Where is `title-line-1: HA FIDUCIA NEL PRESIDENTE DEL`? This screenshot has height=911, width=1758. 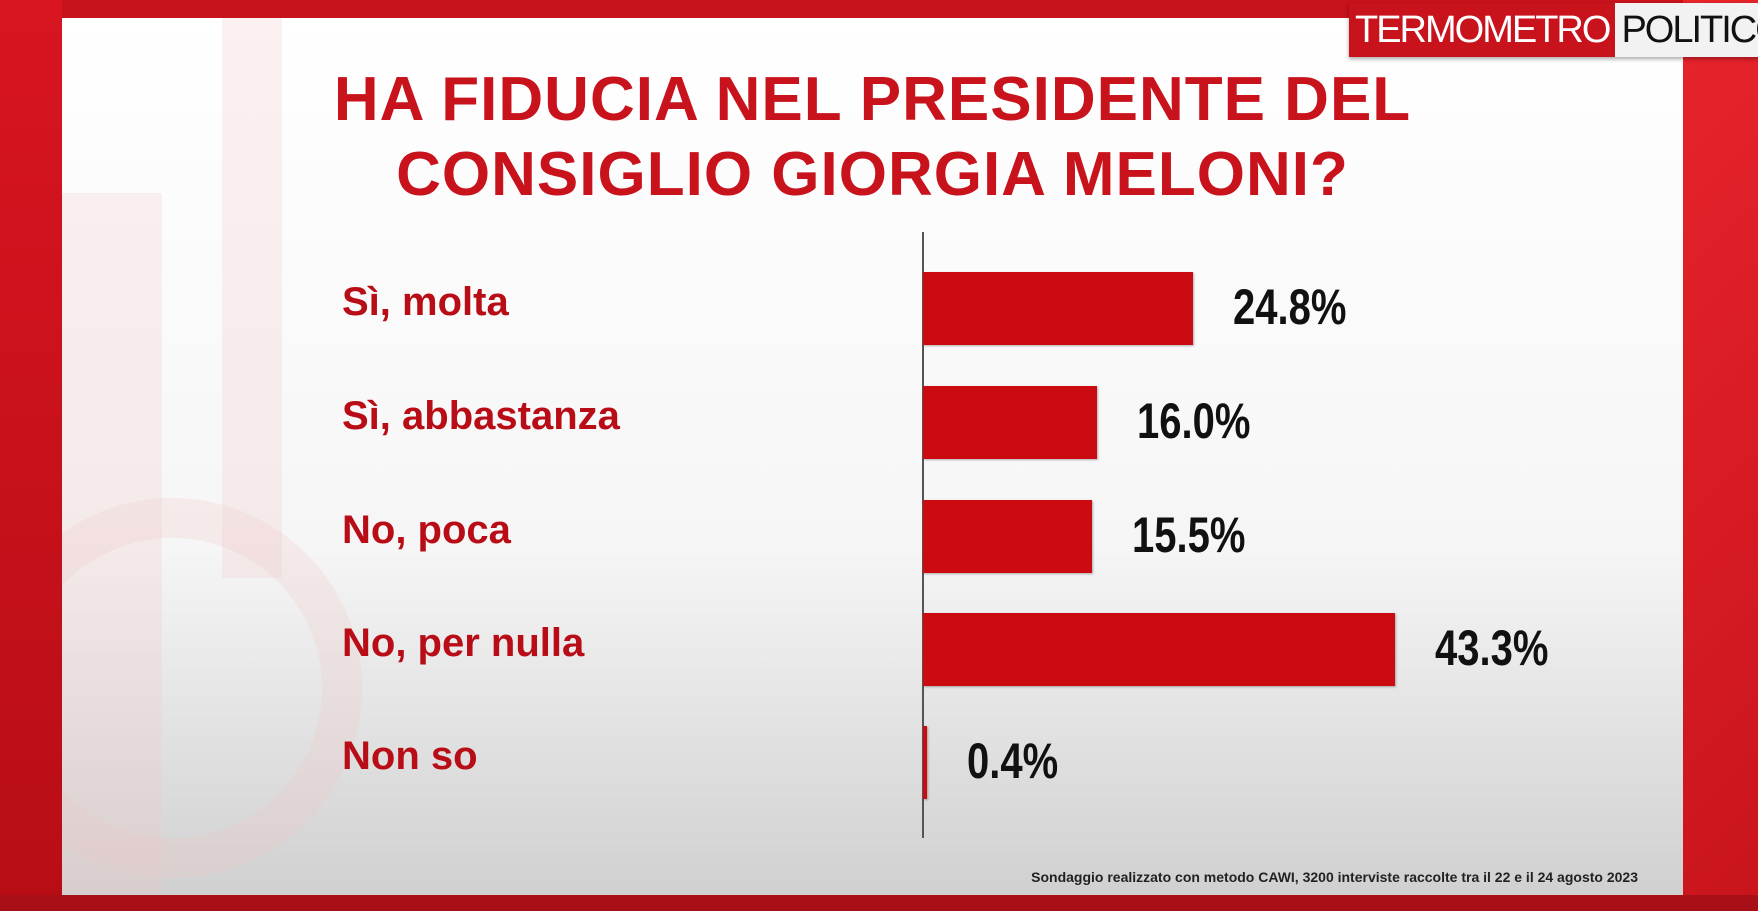 title-line-1: HA FIDUCIA NEL PRESIDENTE DEL is located at coordinates (872, 99).